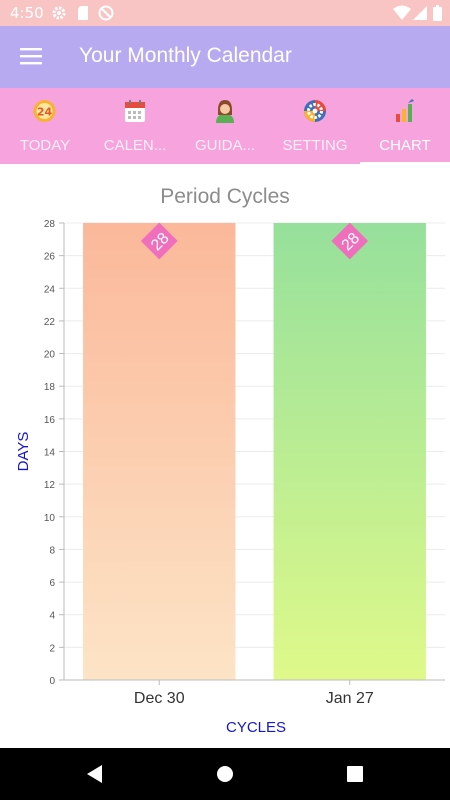 Image resolution: width=450 pixels, height=800 pixels. Describe the element at coordinates (405, 110) in the screenshot. I see `bar-chart-icon` at that location.